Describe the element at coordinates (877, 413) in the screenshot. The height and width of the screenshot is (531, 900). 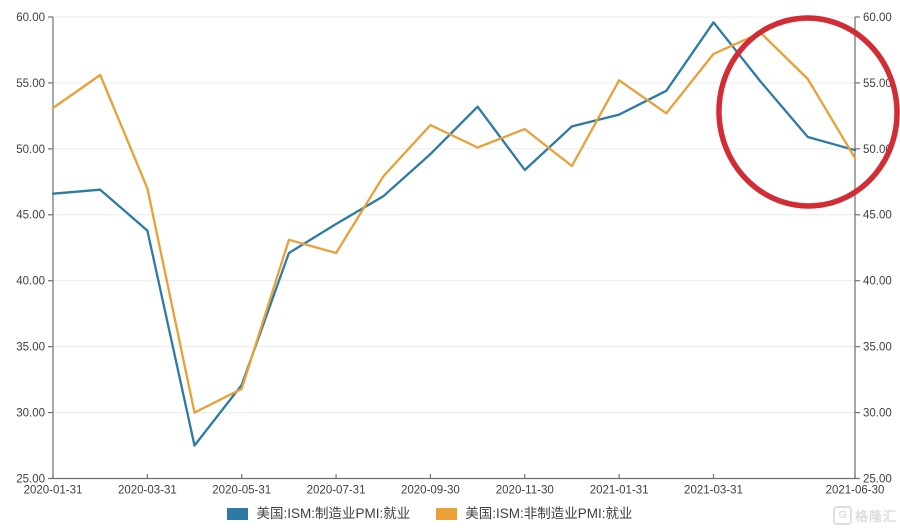
I see `y-tick-label-right-30: 30.00` at that location.